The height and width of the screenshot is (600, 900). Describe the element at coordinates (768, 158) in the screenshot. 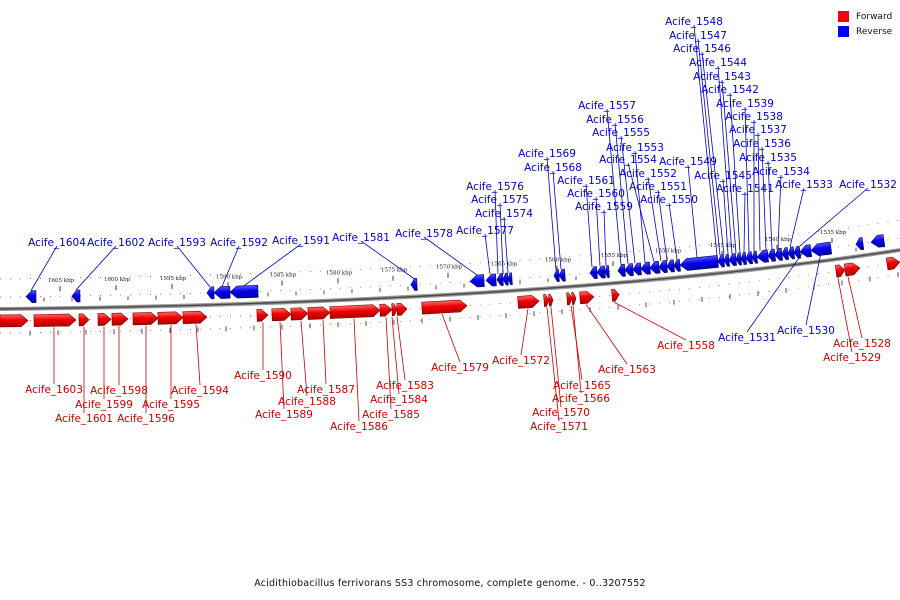

I see `reverse-gene-label: Acife_1535` at that location.